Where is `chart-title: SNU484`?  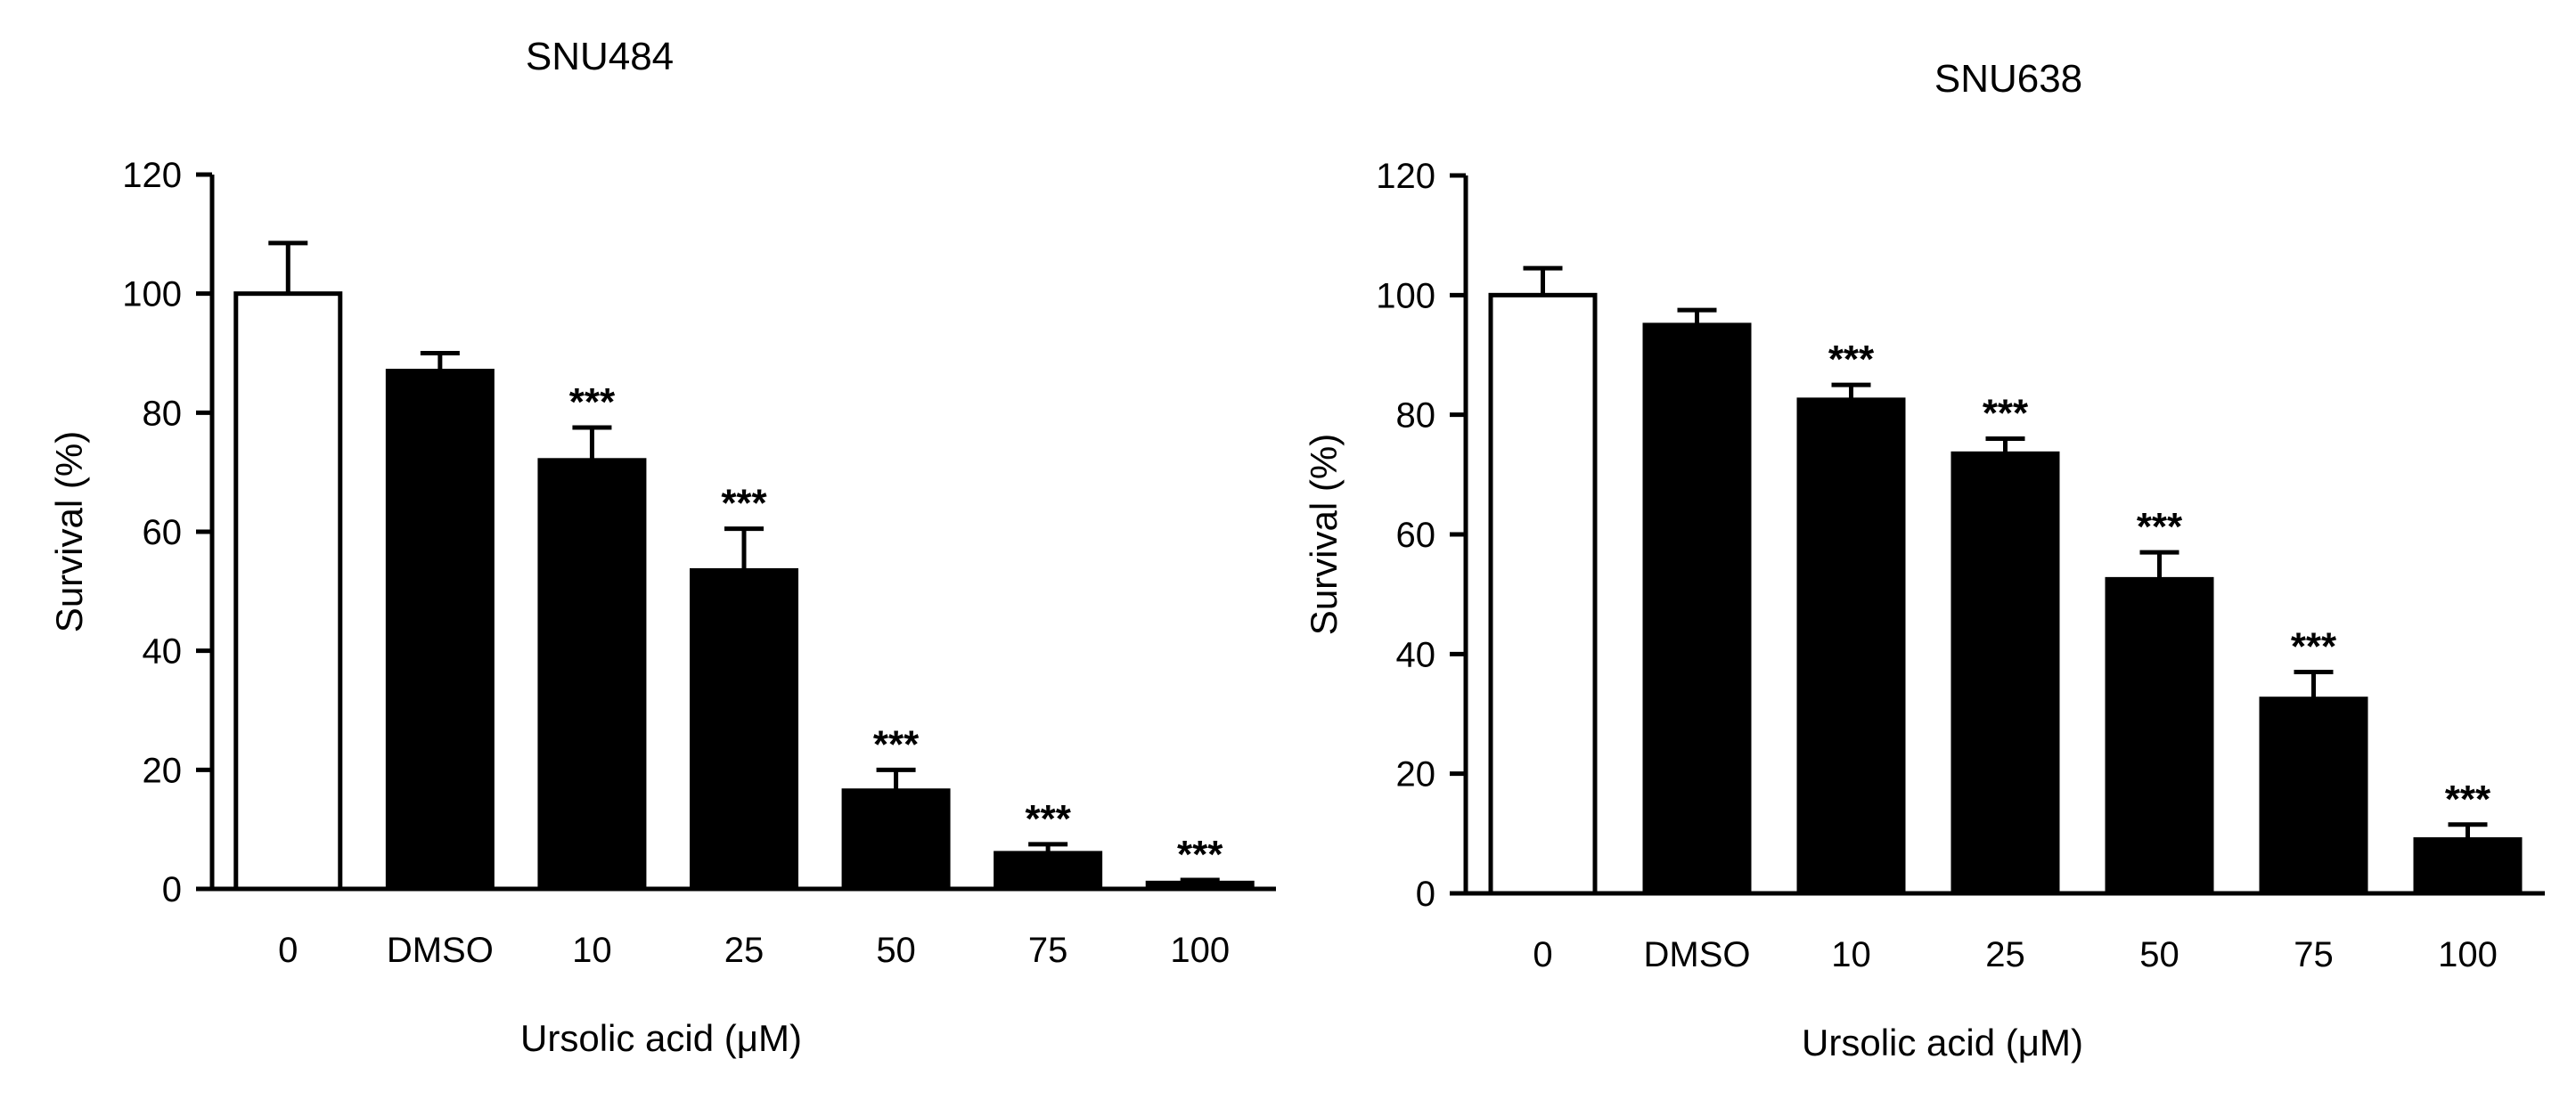
chart-title: SNU484 is located at coordinates (600, 56).